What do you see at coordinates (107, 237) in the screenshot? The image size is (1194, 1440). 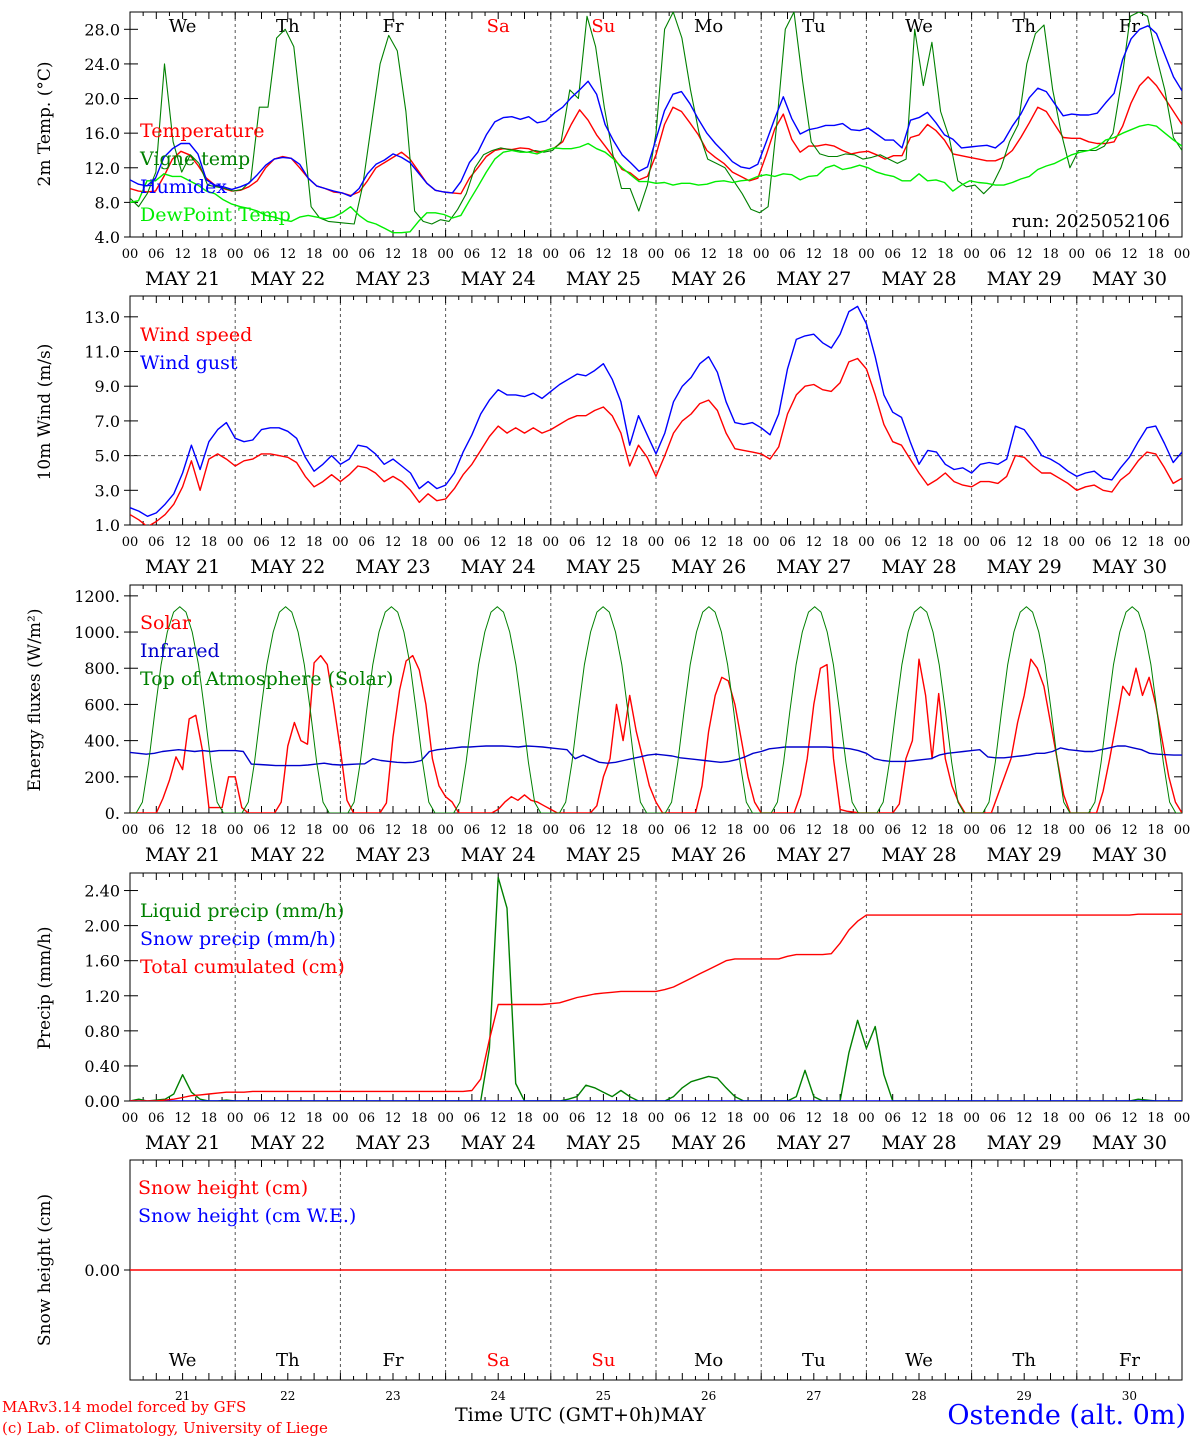 I see `y-tick-label: 4.0` at bounding box center [107, 237].